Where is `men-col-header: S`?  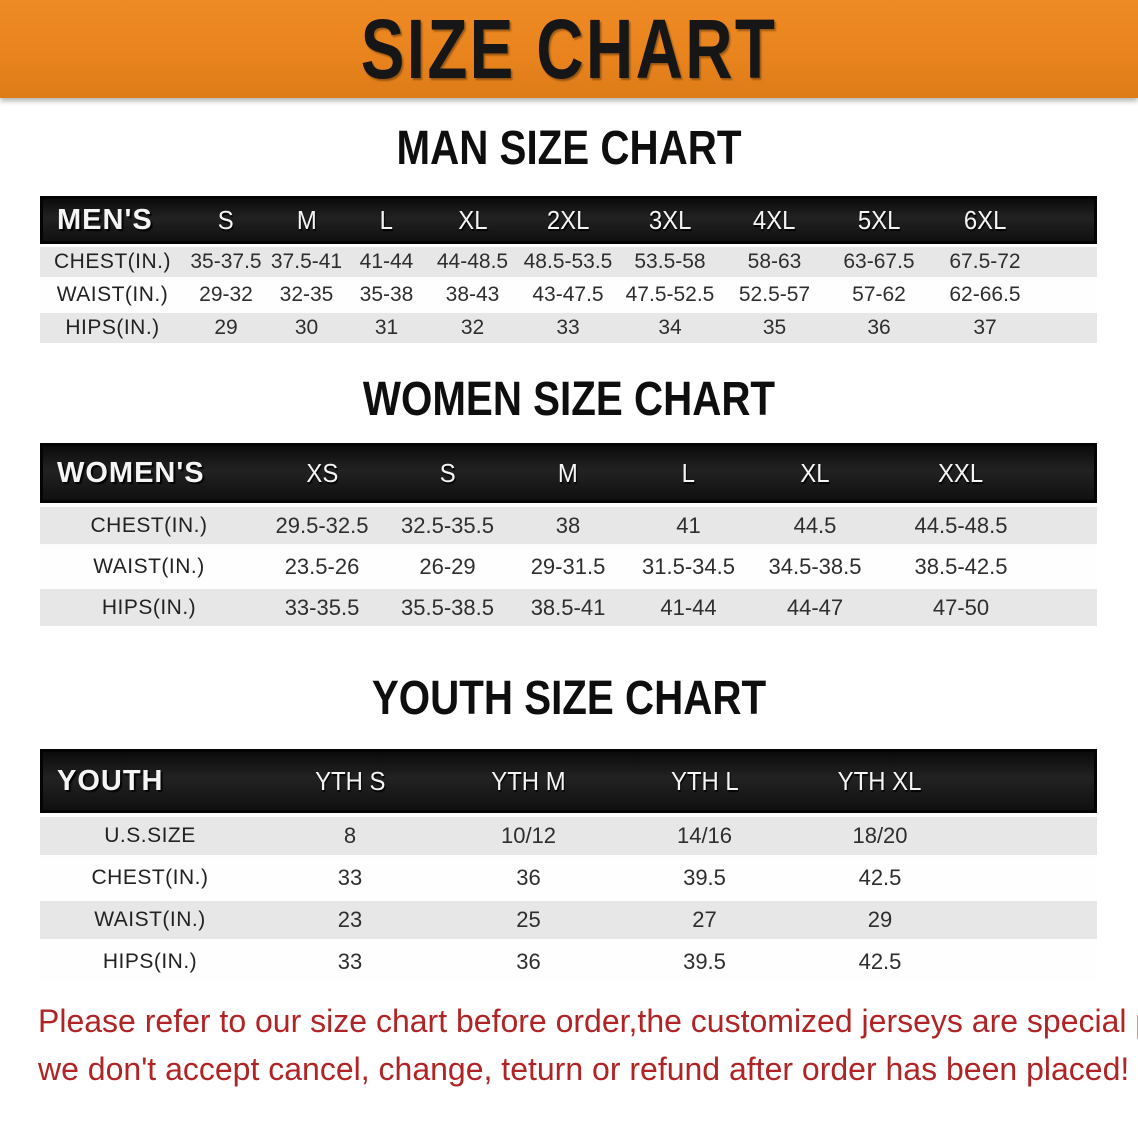
men-col-header: S is located at coordinates (226, 220).